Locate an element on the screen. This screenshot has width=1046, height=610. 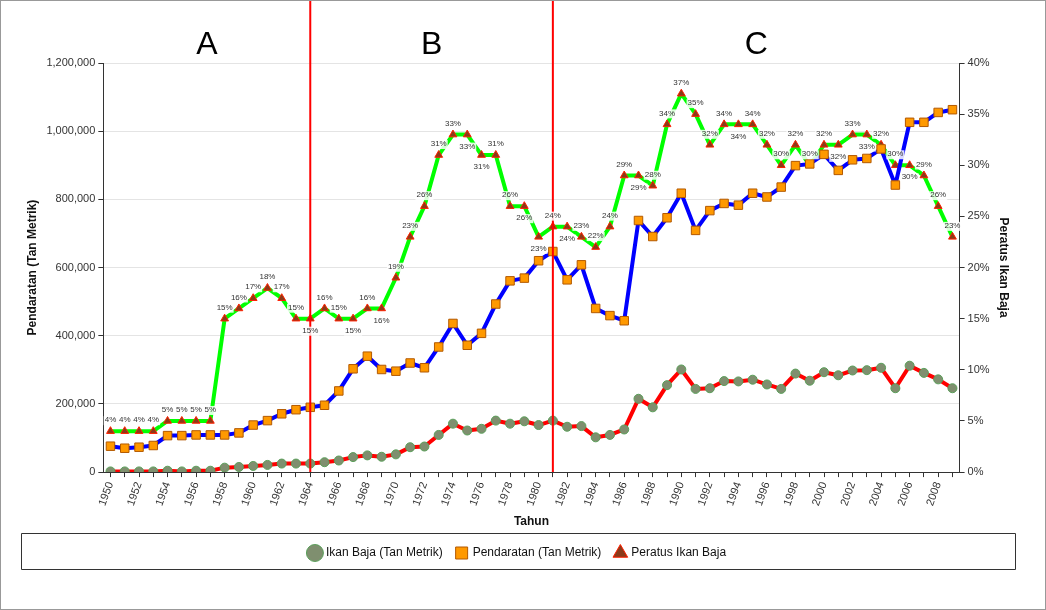
x-tick-label: 2000 is located at coordinates (819, 493).